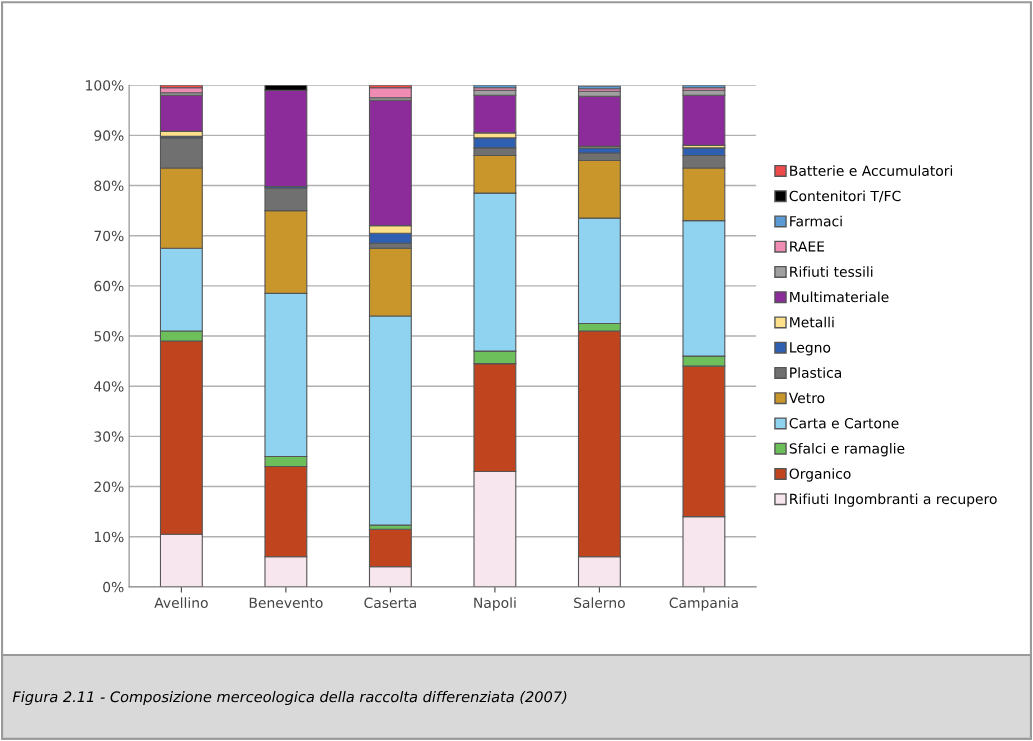 The height and width of the screenshot is (741, 1033). I want to click on legend-label: RAEE, so click(807, 246).